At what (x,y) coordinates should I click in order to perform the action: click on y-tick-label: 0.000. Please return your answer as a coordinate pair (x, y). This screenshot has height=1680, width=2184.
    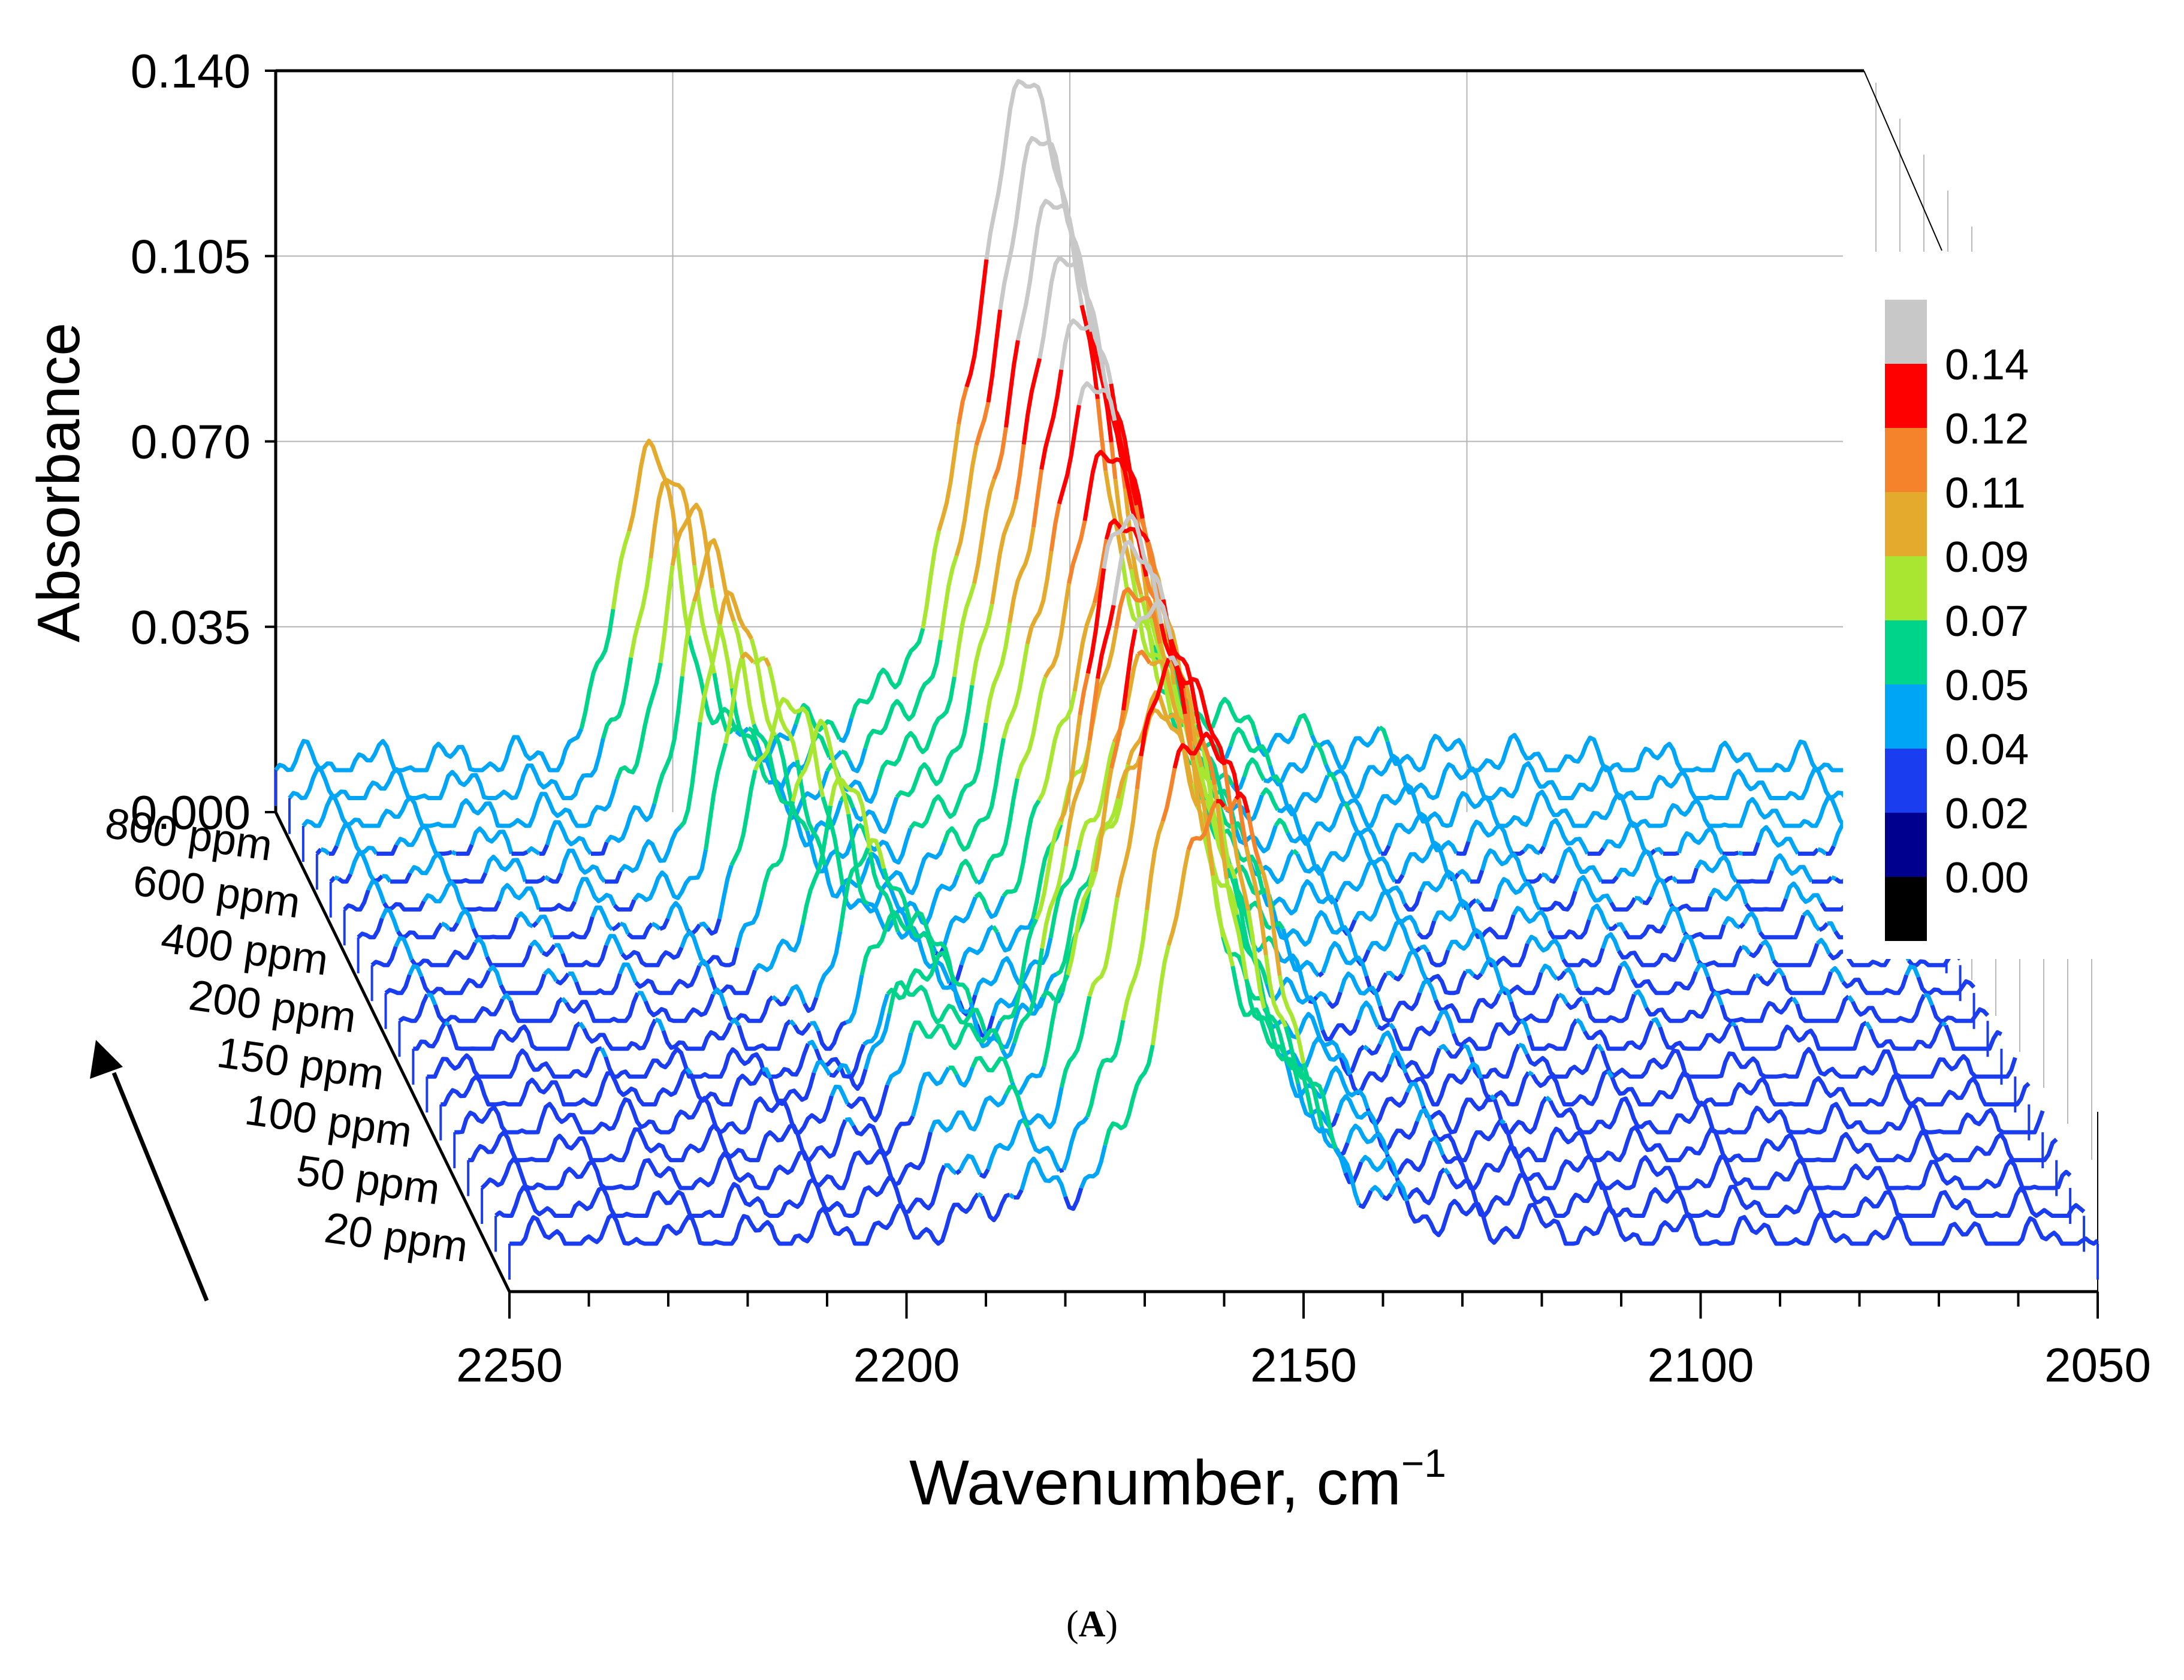
    Looking at the image, I should click on (191, 812).